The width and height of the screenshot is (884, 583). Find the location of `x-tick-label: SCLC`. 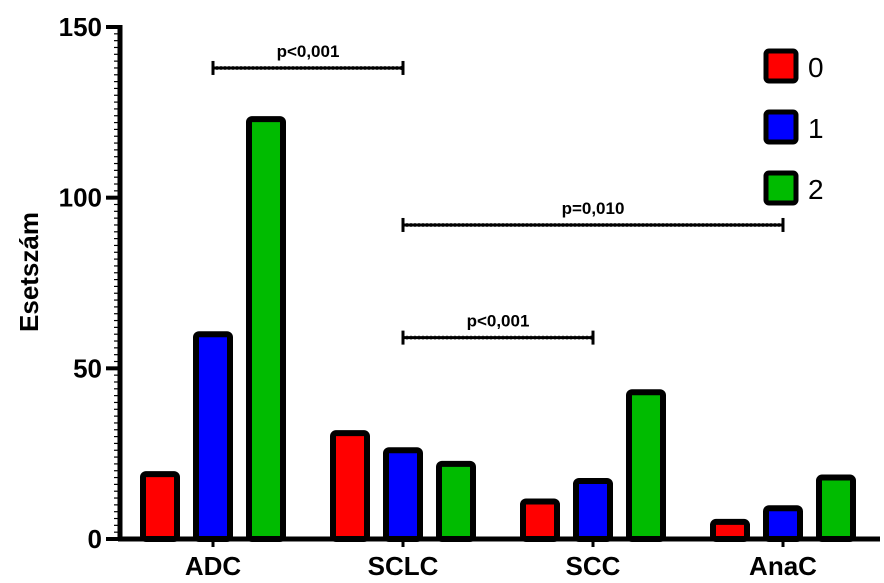

x-tick-label: SCLC is located at coordinates (403, 566).